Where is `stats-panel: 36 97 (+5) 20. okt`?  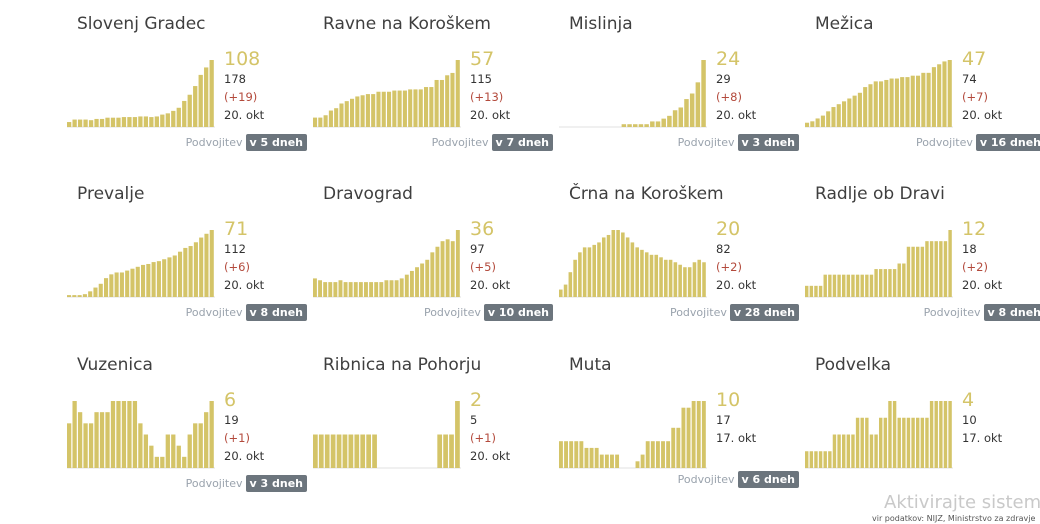
stats-panel: 36 97 (+5) 20. okt is located at coordinates (510, 256).